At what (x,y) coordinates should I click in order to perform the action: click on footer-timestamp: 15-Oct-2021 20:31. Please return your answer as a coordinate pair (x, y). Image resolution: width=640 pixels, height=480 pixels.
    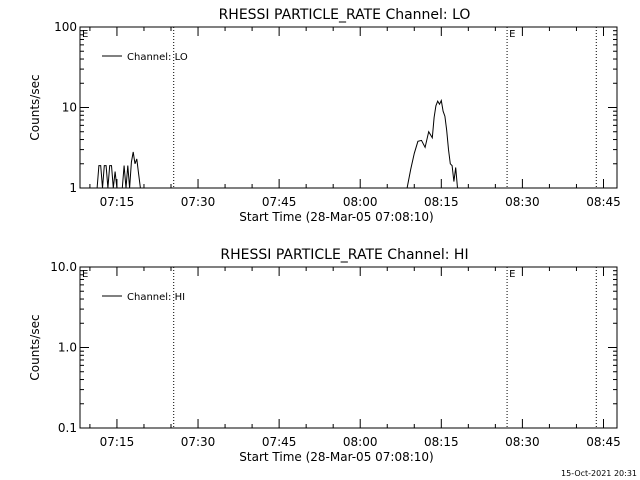
    Looking at the image, I should click on (599, 473).